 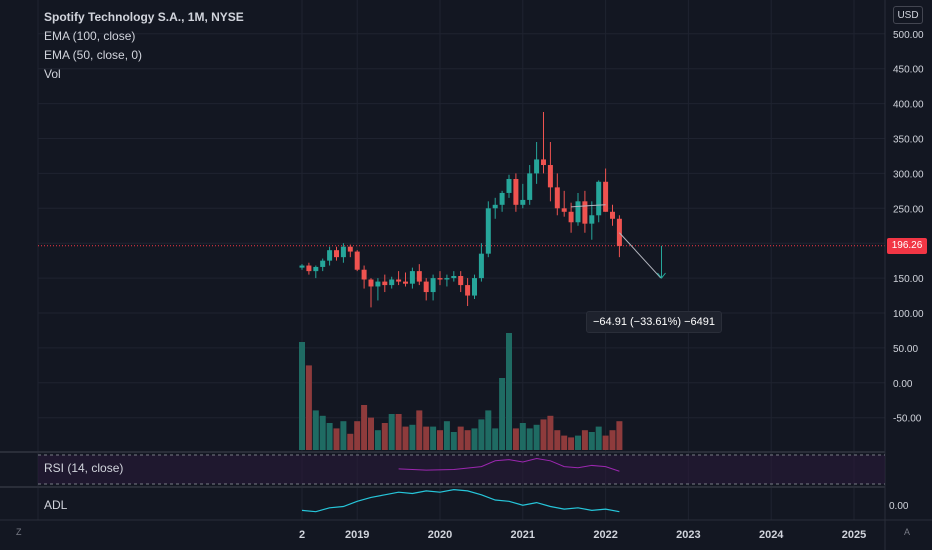 What do you see at coordinates (582, 535) in the screenshot?
I see `time-axis: 2 2019 2020 2021 2022 2023 2024 2025` at bounding box center [582, 535].